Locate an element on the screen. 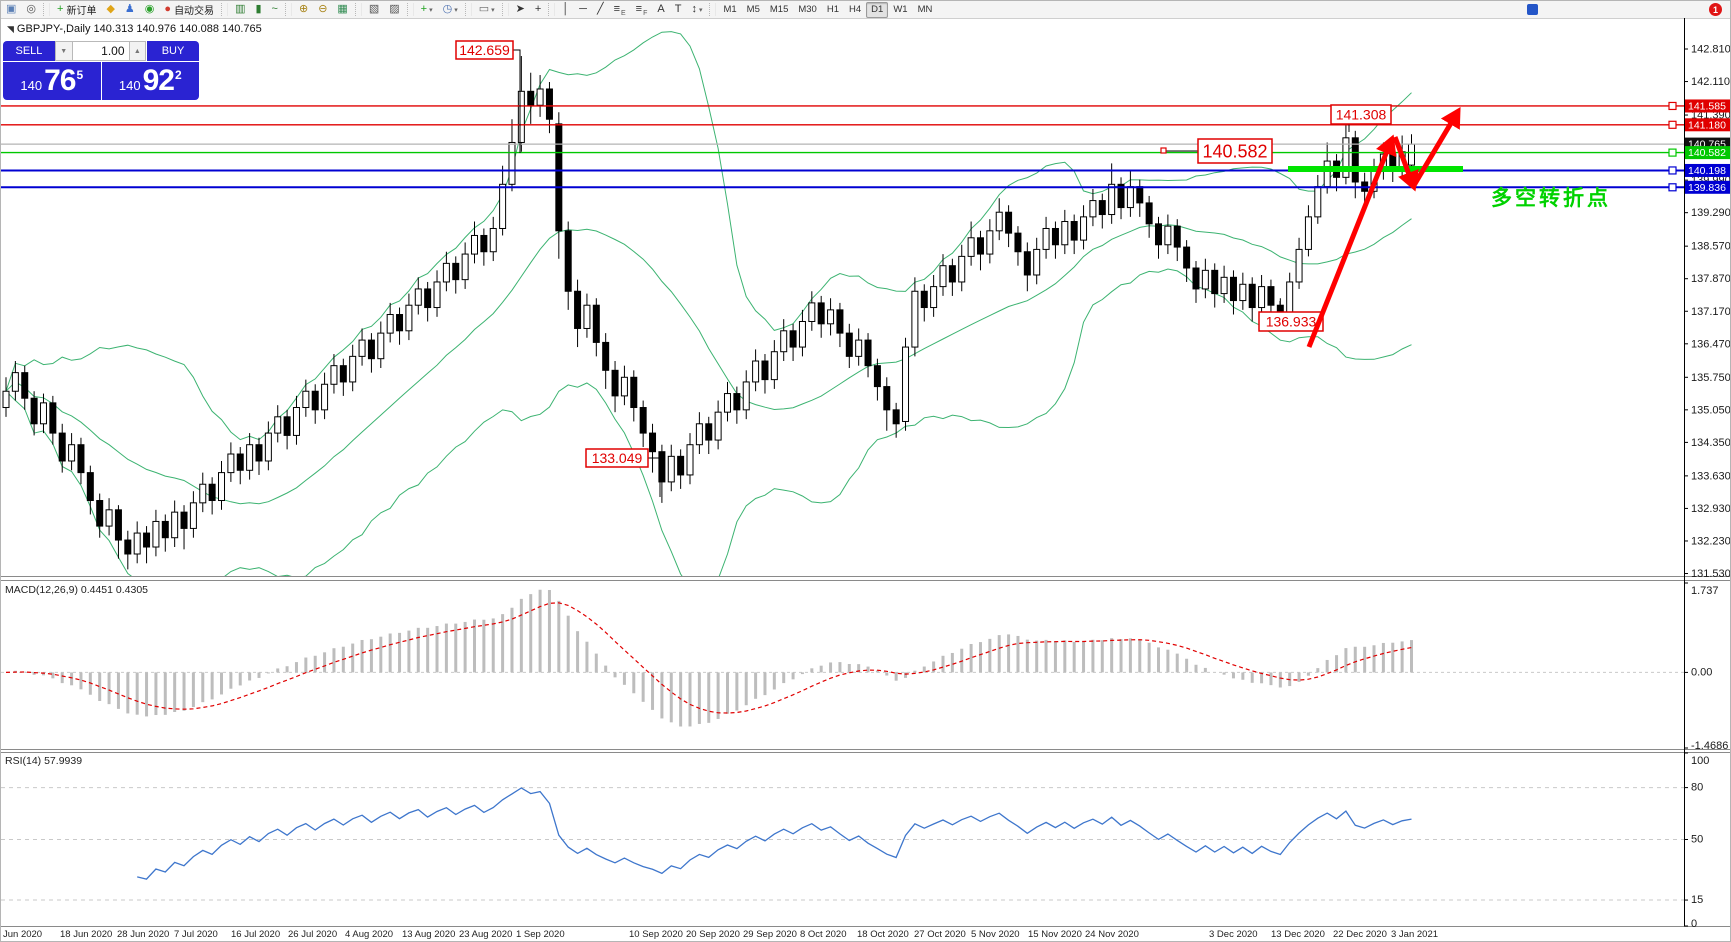  timeframe-button-w1: W1 is located at coordinates (900, 9).